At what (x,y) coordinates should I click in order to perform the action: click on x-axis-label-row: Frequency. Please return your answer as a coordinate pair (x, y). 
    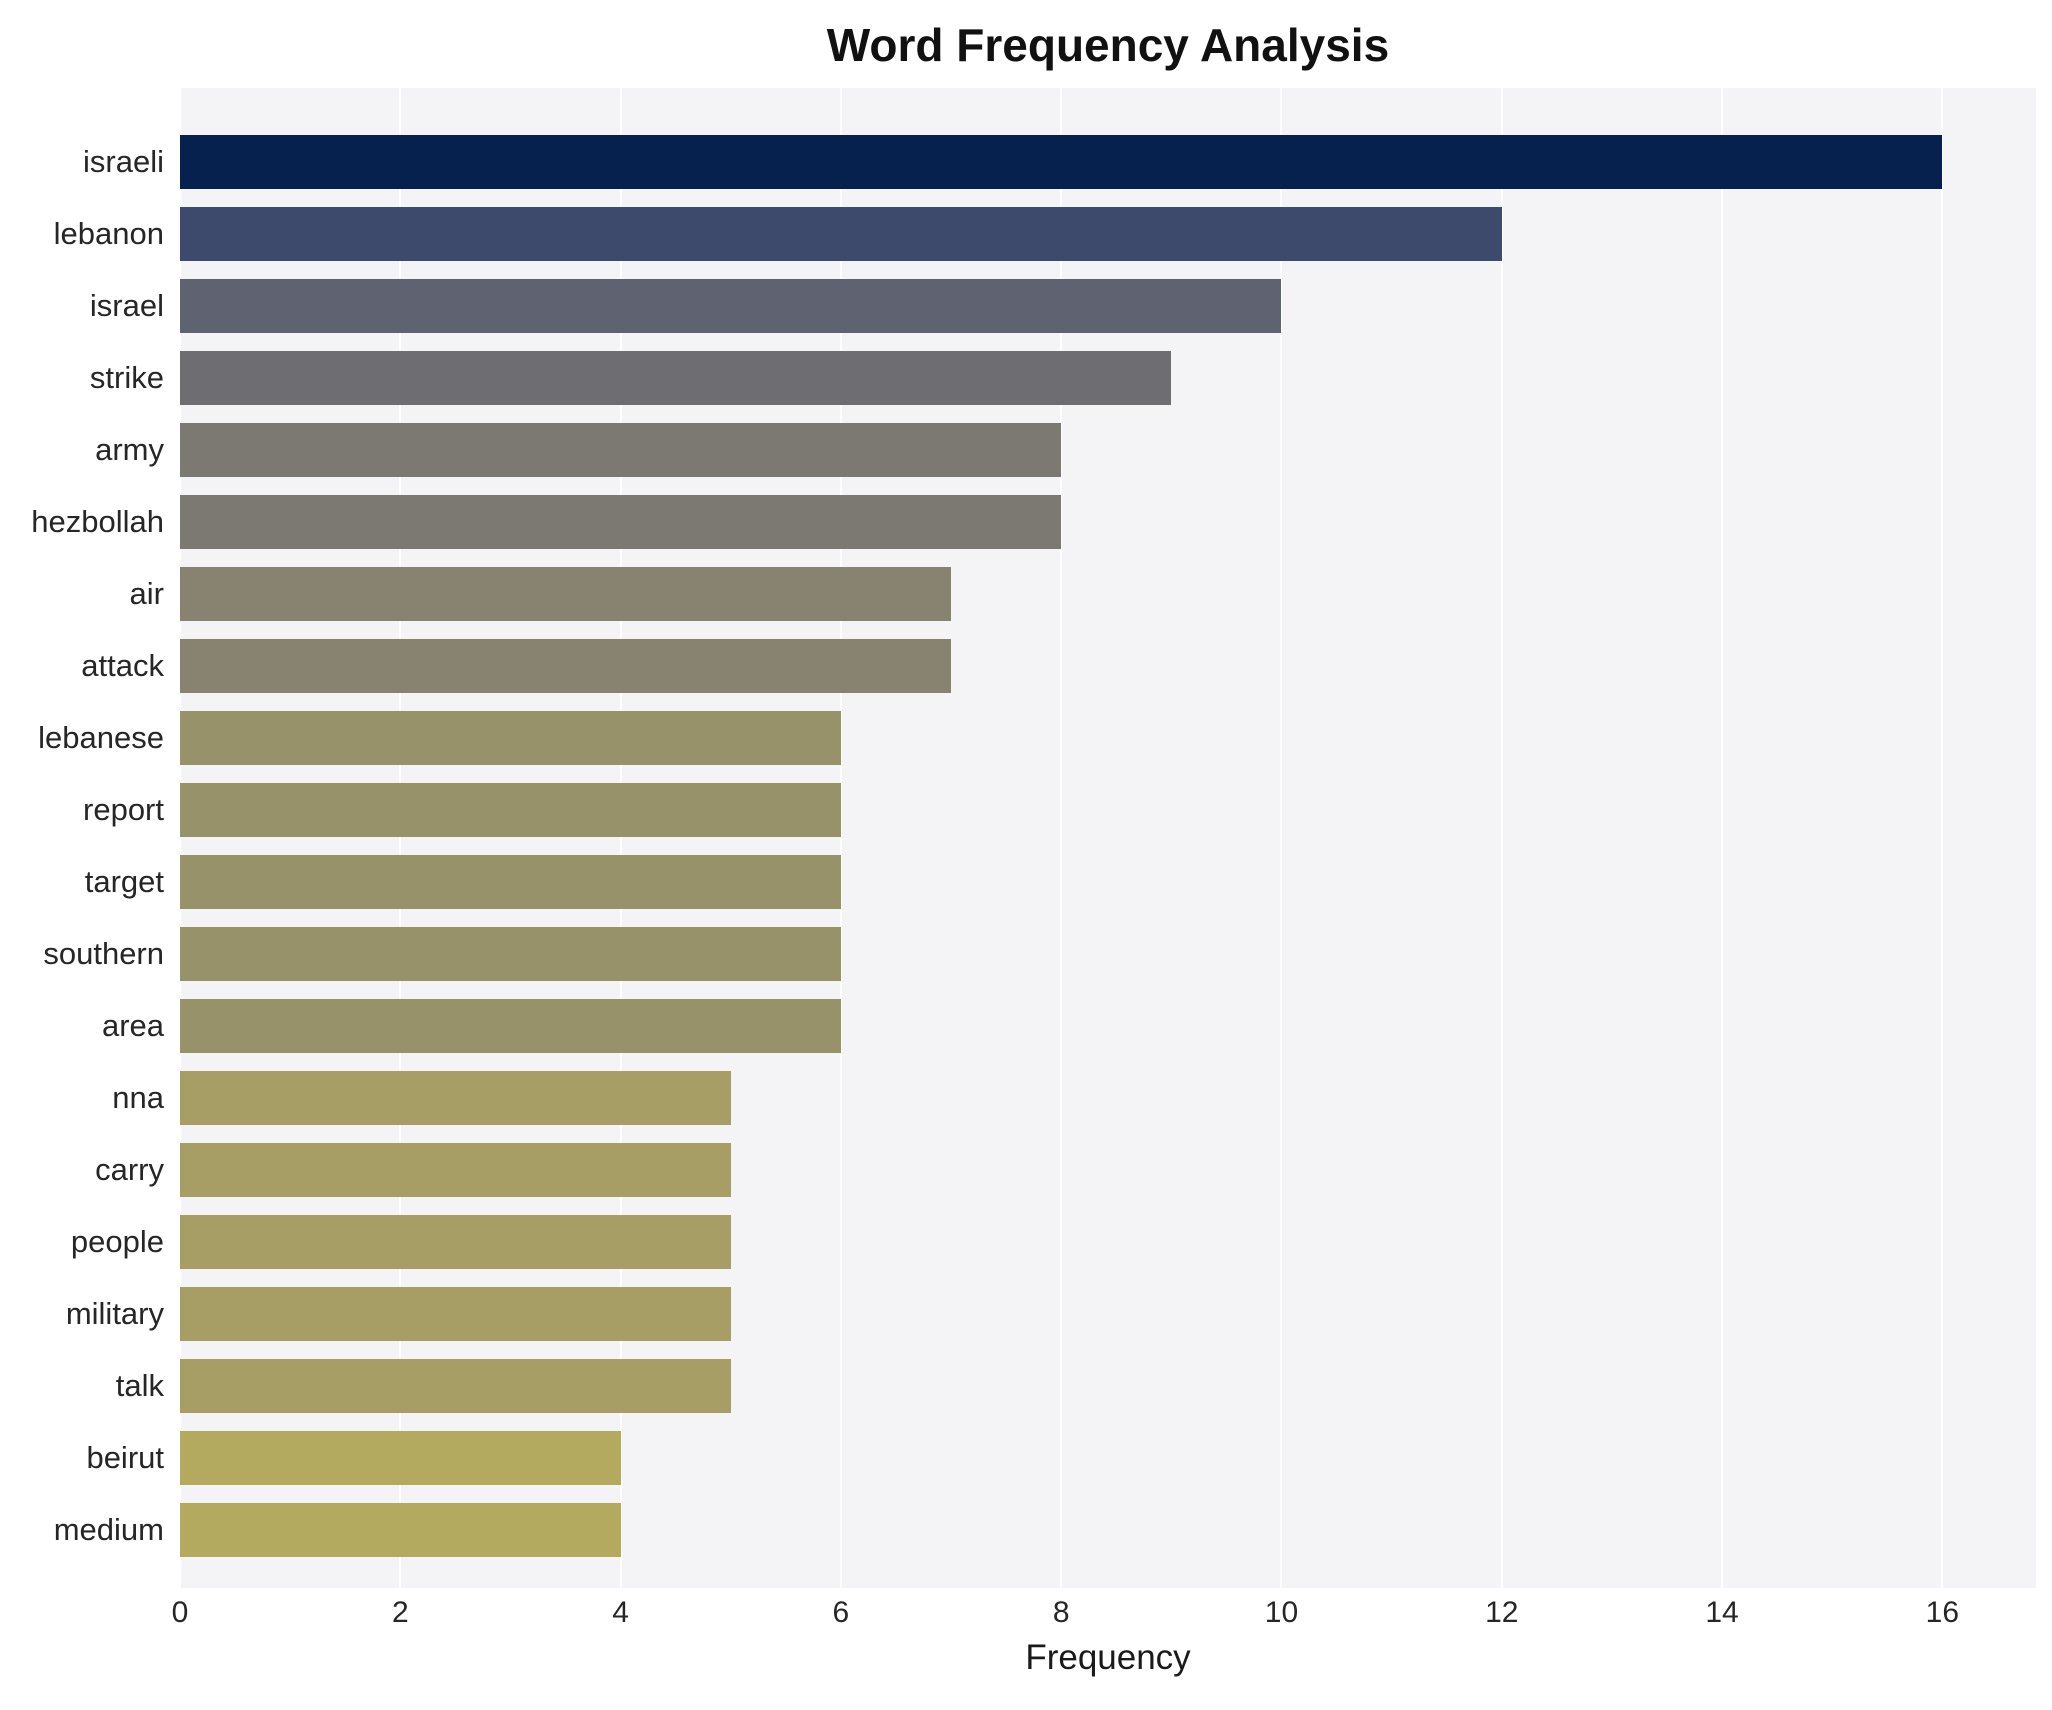
    Looking at the image, I should click on (1108, 1658).